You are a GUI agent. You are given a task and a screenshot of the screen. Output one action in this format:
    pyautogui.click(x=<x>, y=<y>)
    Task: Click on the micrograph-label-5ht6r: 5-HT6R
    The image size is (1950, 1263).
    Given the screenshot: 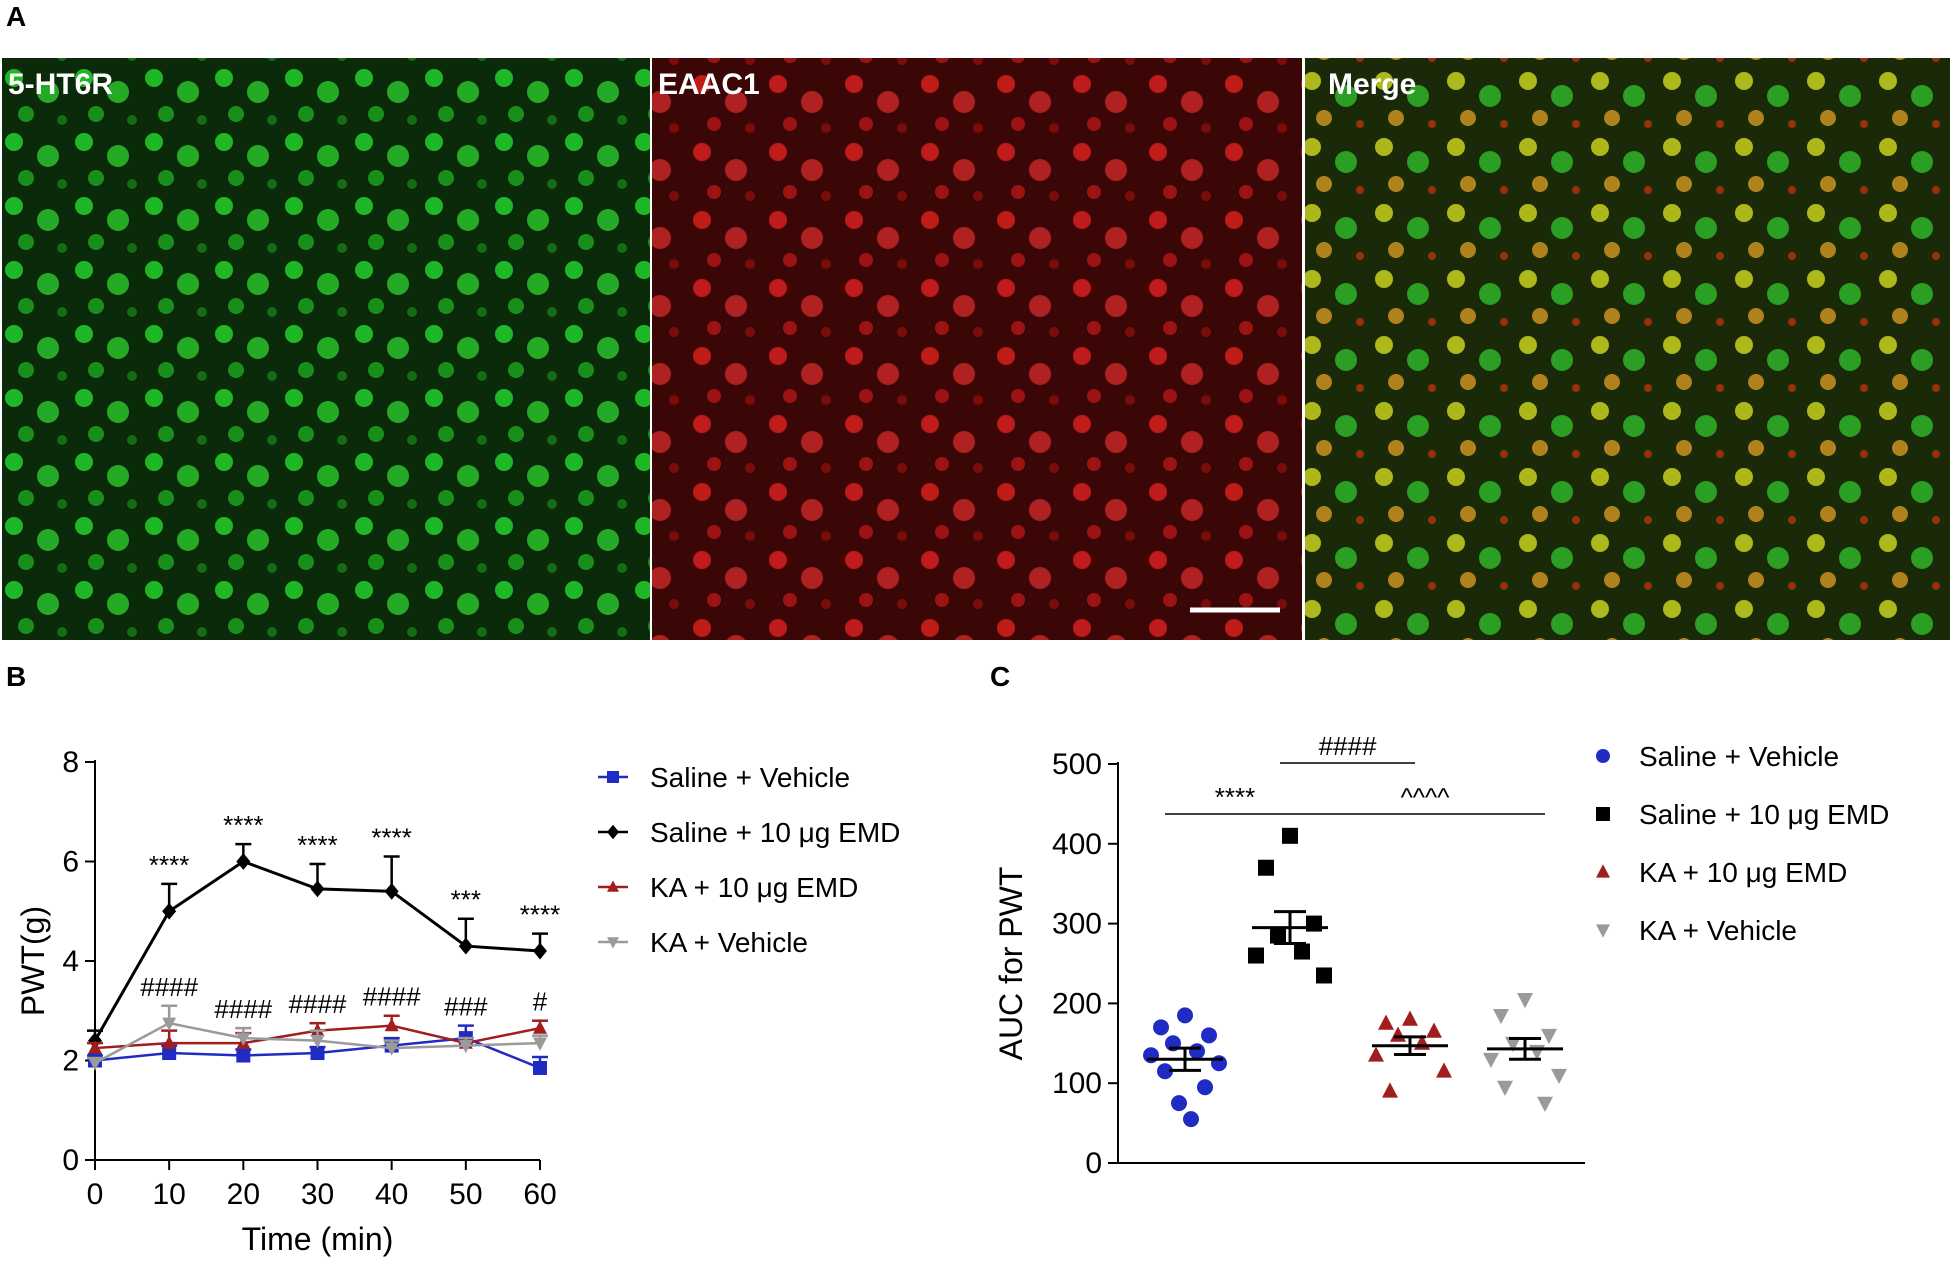 What is the action you would take?
    pyautogui.click(x=60, y=84)
    